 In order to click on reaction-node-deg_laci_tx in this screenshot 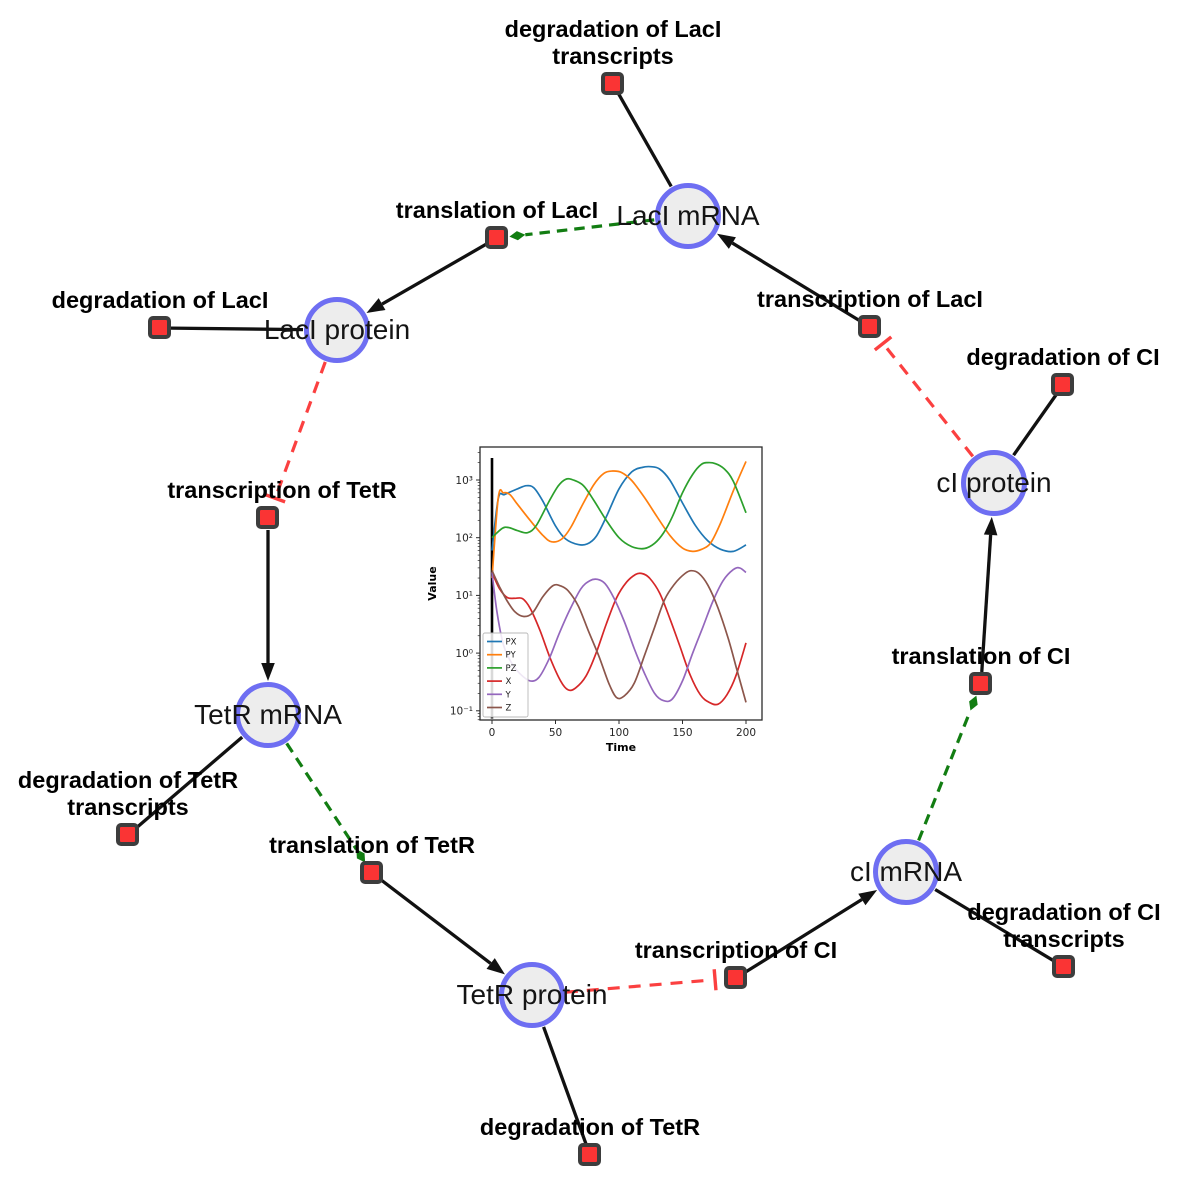, I will do `click(612, 83)`.